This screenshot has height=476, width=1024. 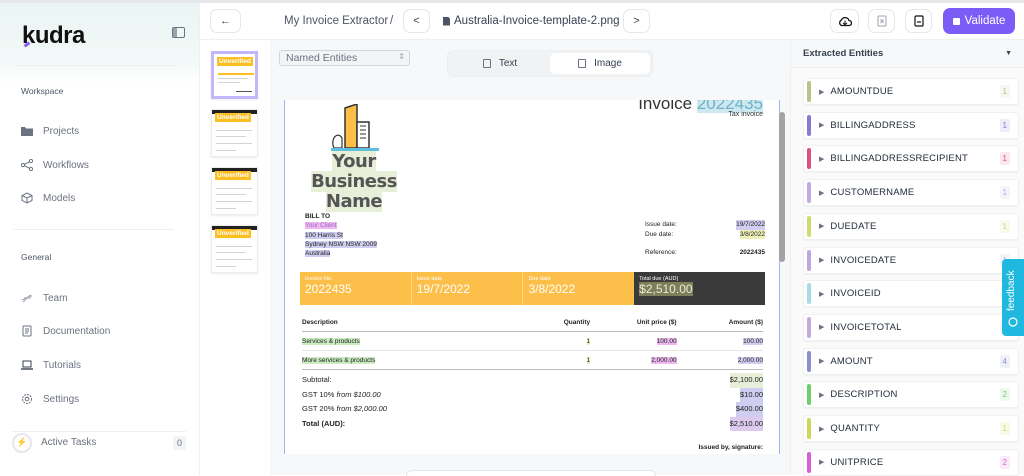 I want to click on gst2-from: from $2,000.00, so click(x=361, y=408).